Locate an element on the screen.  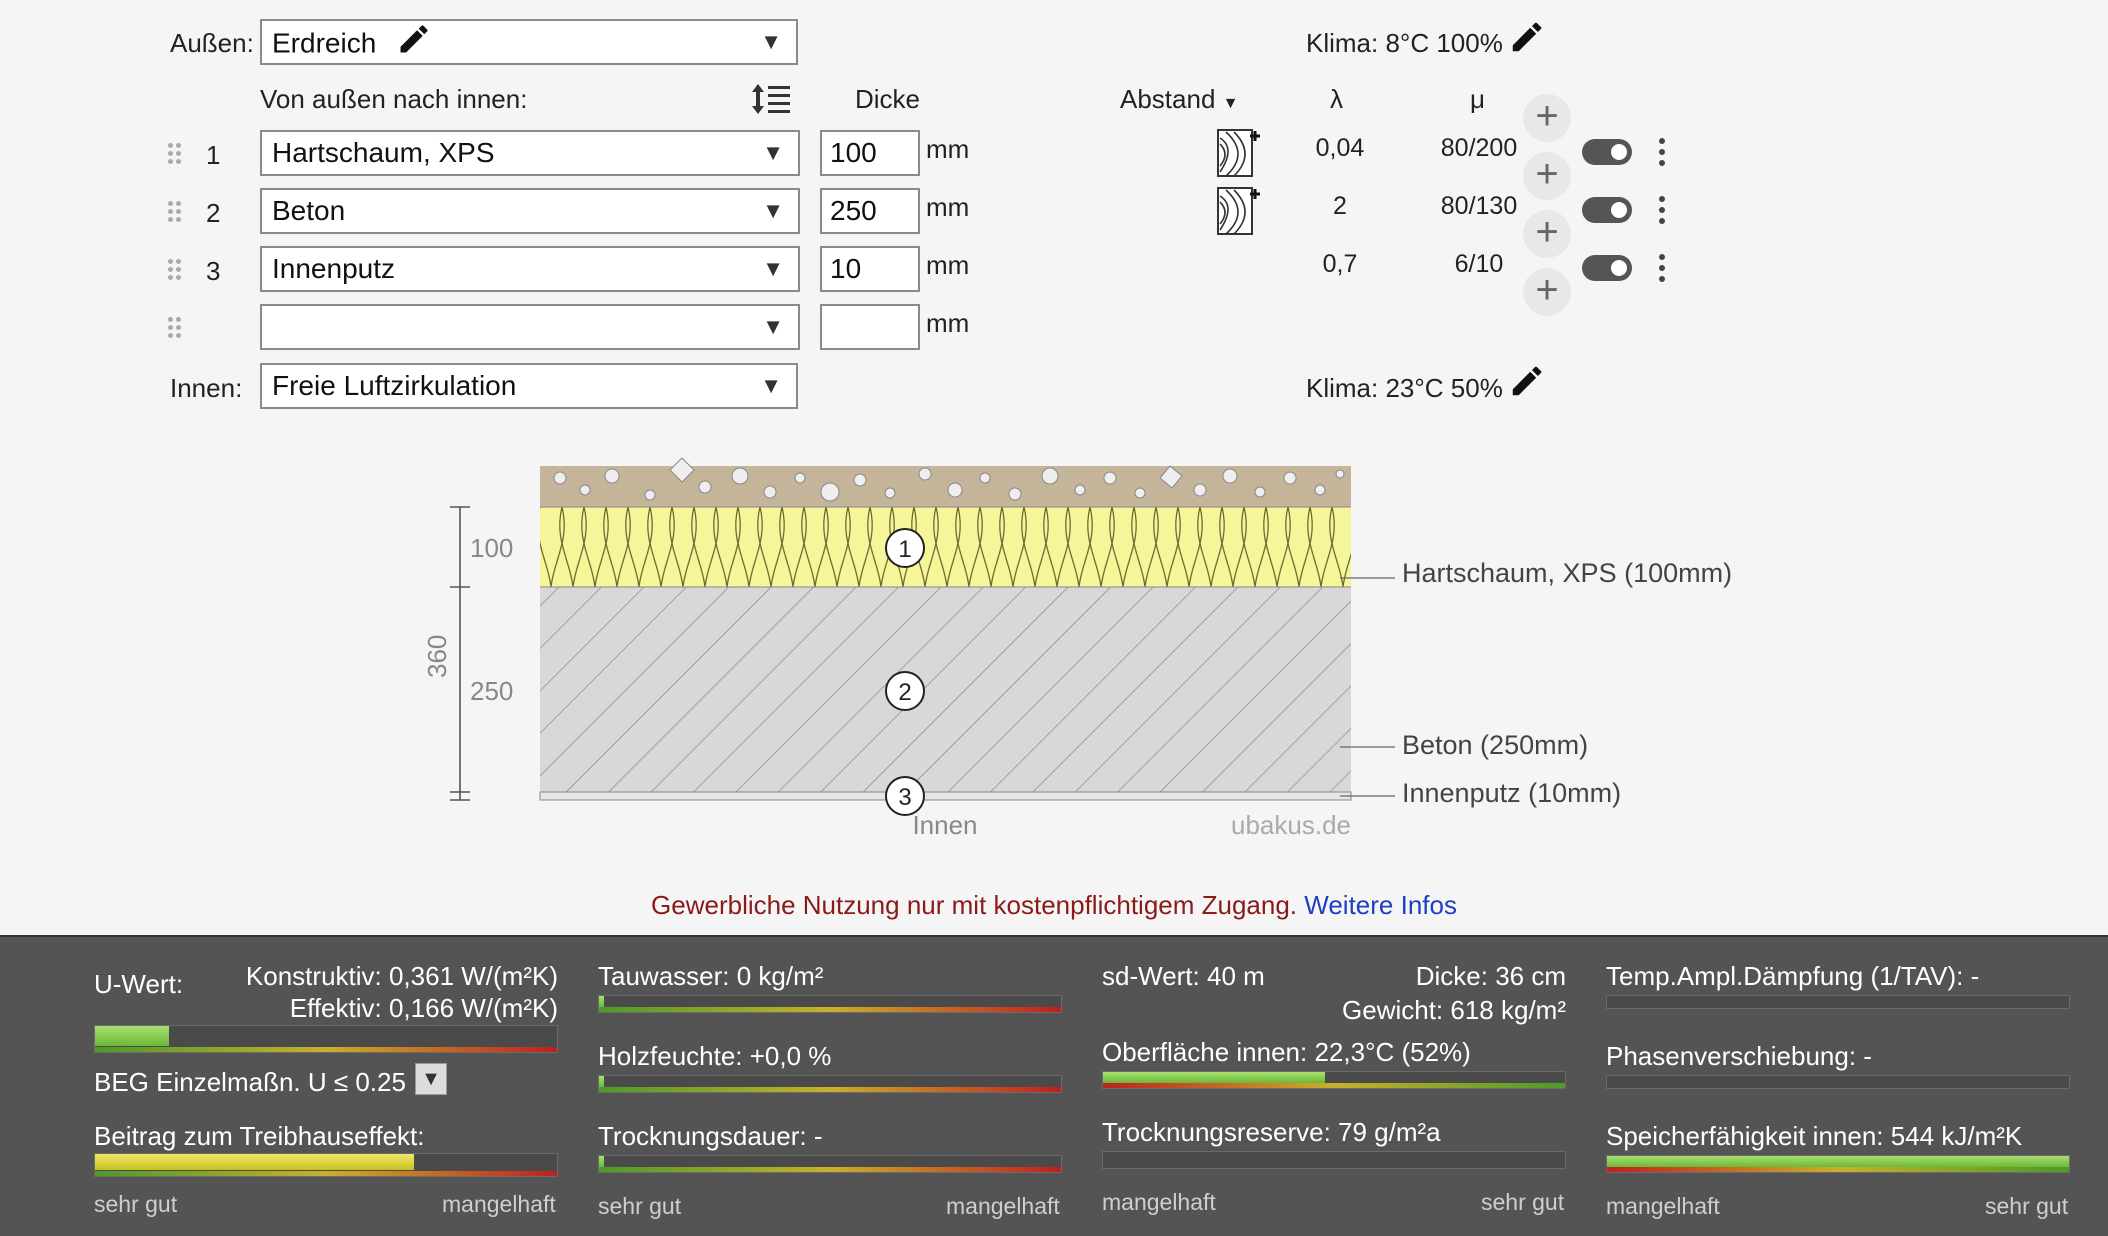
svg-text: 2 is located at coordinates (904, 692).